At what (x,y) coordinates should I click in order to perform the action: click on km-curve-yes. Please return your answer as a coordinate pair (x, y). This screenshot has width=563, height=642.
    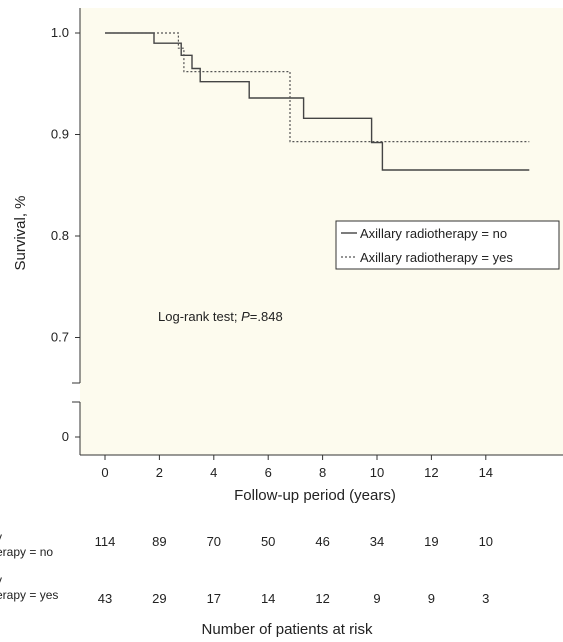
    Looking at the image, I should click on (317, 87).